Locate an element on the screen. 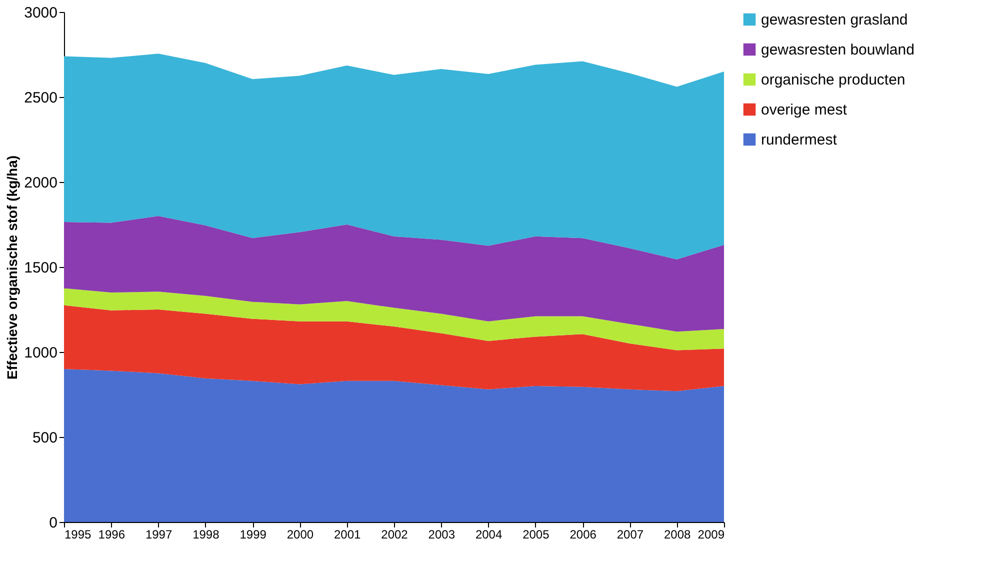 The image size is (990, 565). y-tick-label: 2000 is located at coordinates (41, 183).